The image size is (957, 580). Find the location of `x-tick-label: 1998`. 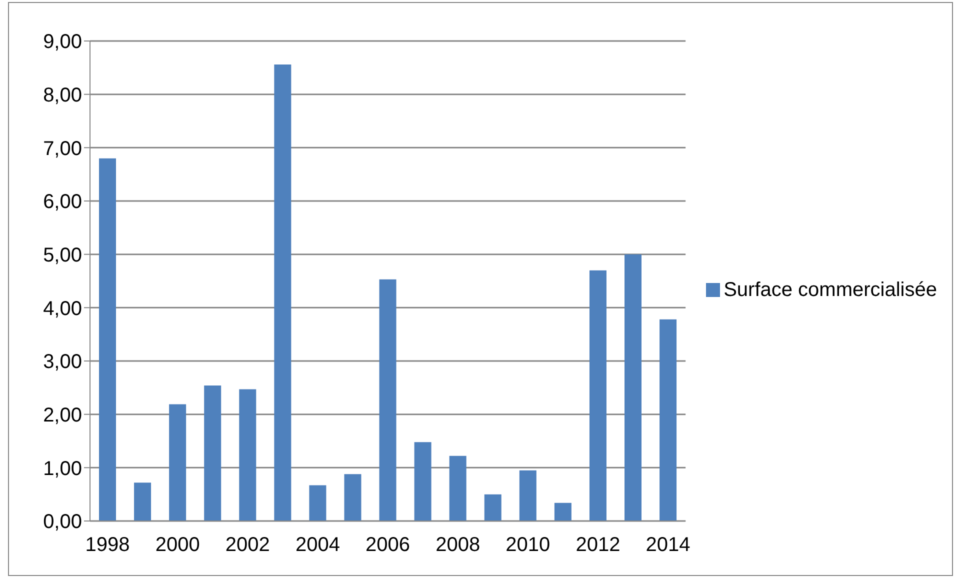

x-tick-label: 1998 is located at coordinates (107, 545).